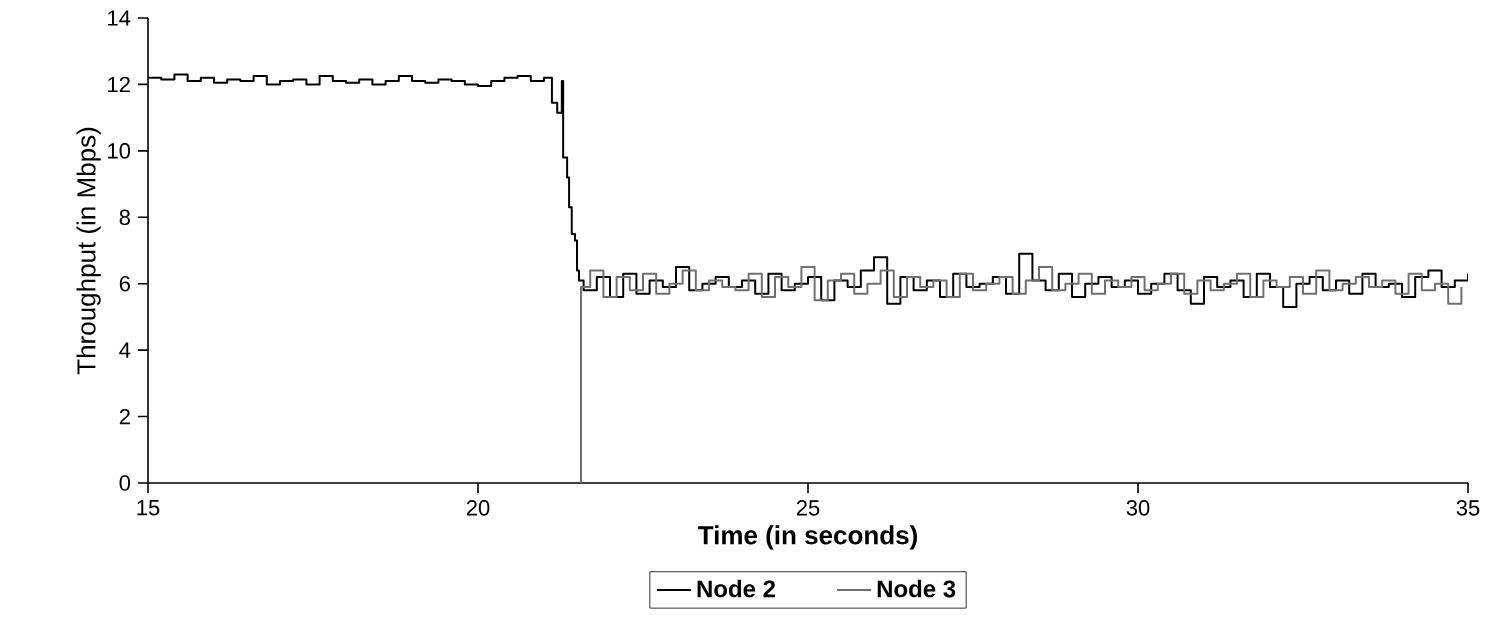 The image size is (1503, 620). I want to click on y-tick-label: 14, so click(119, 18).